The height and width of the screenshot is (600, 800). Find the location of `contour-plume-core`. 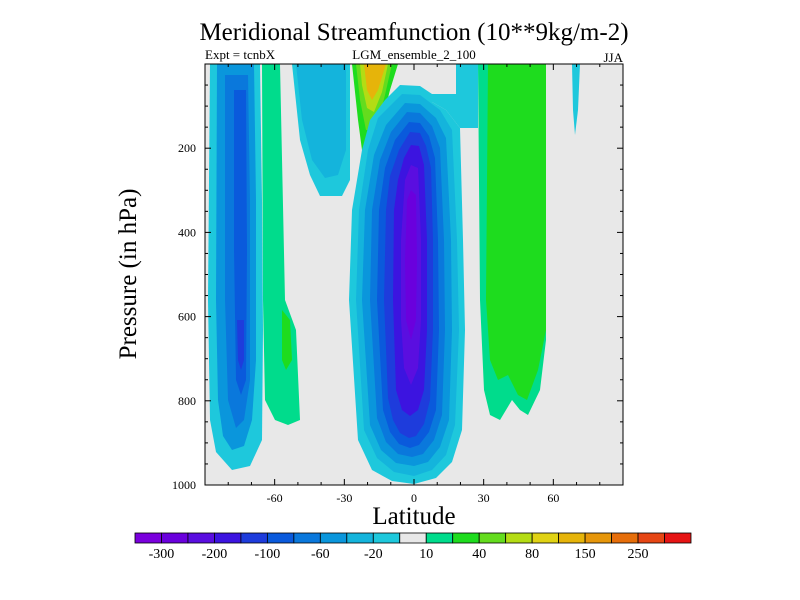

contour-plume-core is located at coordinates (375, 82).